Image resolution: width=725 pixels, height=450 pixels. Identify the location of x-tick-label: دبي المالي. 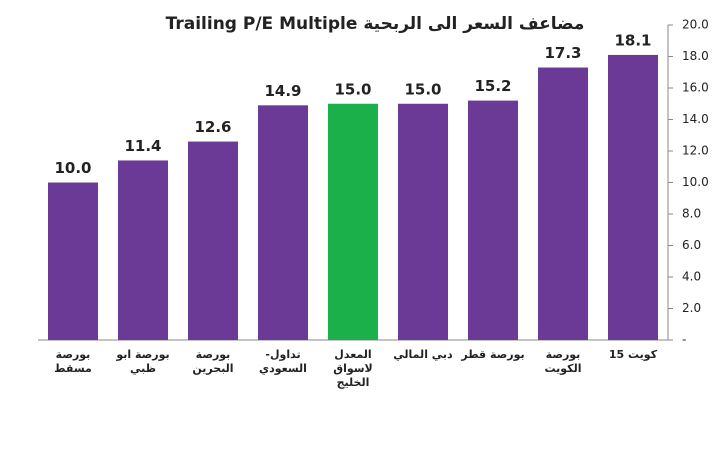
(423, 354).